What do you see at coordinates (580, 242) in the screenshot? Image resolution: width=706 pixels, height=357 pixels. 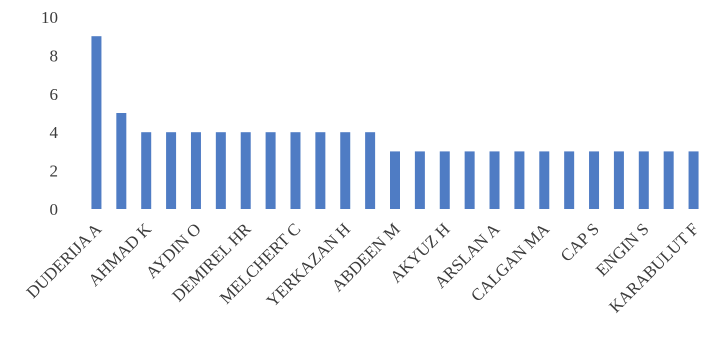 I see `x-tick-label: CAP S` at bounding box center [580, 242].